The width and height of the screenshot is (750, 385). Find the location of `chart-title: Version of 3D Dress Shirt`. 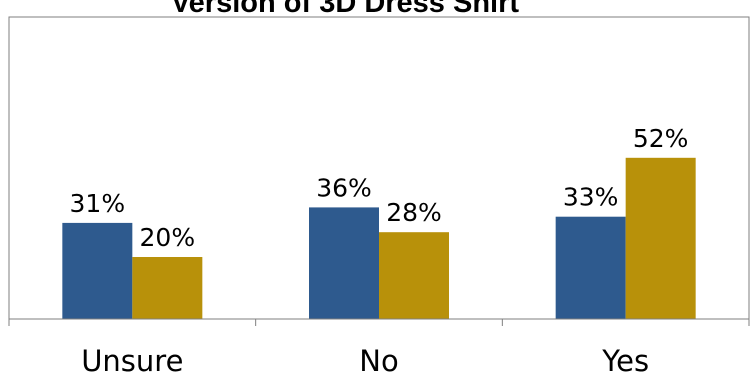

chart-title: Version of 3D Dress Shirt is located at coordinates (345, 9).